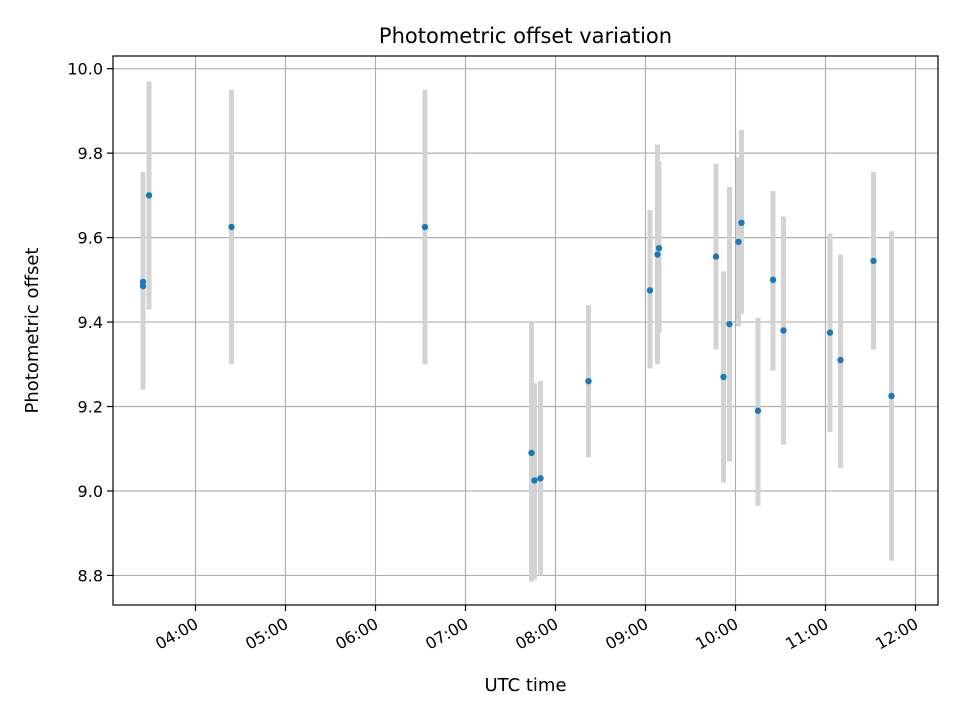 Image resolution: width=960 pixels, height=720 pixels. Describe the element at coordinates (525, 685) in the screenshot. I see `x-axis-label: UTC time` at that location.